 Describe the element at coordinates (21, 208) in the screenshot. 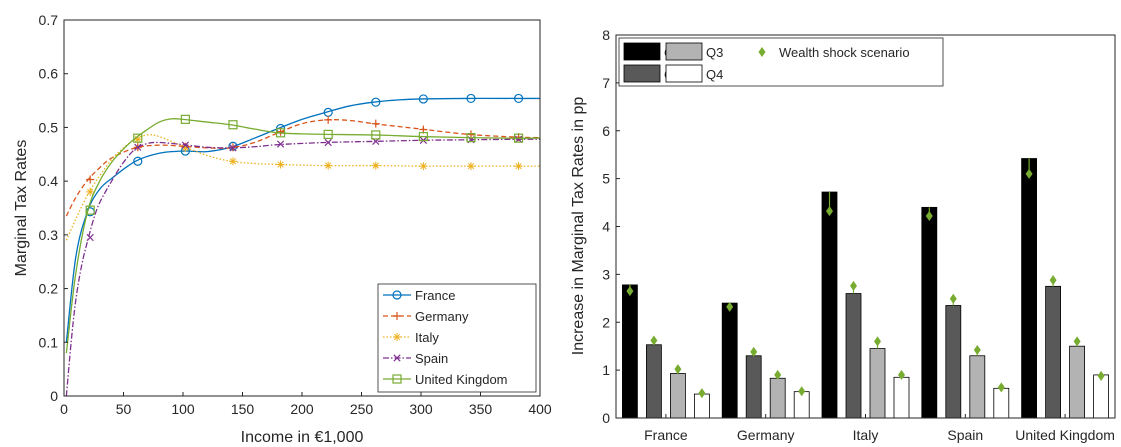

I see `line-chart-y-axis-label: Marginal Tax Rates` at that location.